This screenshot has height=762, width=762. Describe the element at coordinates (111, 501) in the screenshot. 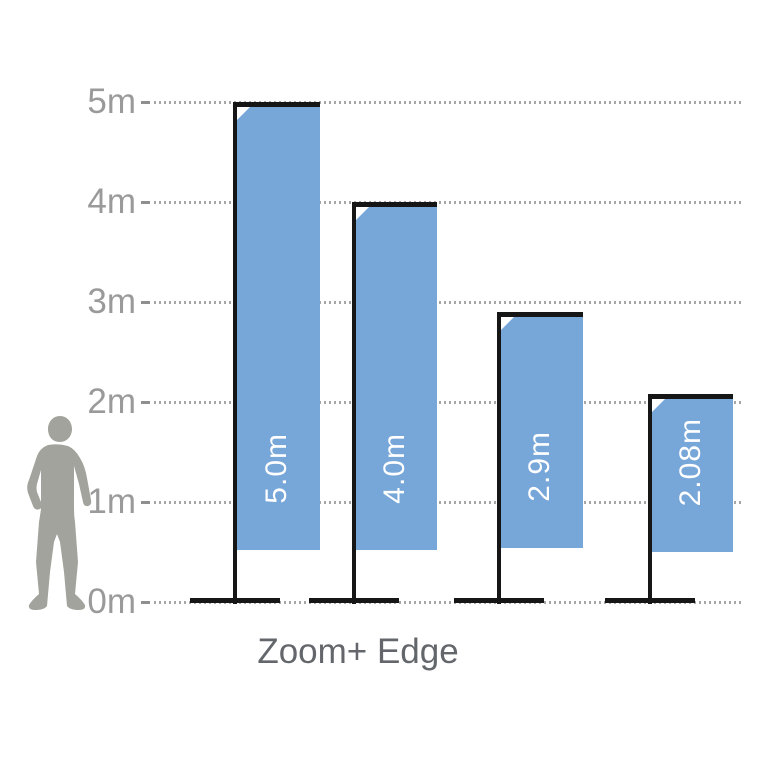

I see `axis-tick-label: 1m` at that location.